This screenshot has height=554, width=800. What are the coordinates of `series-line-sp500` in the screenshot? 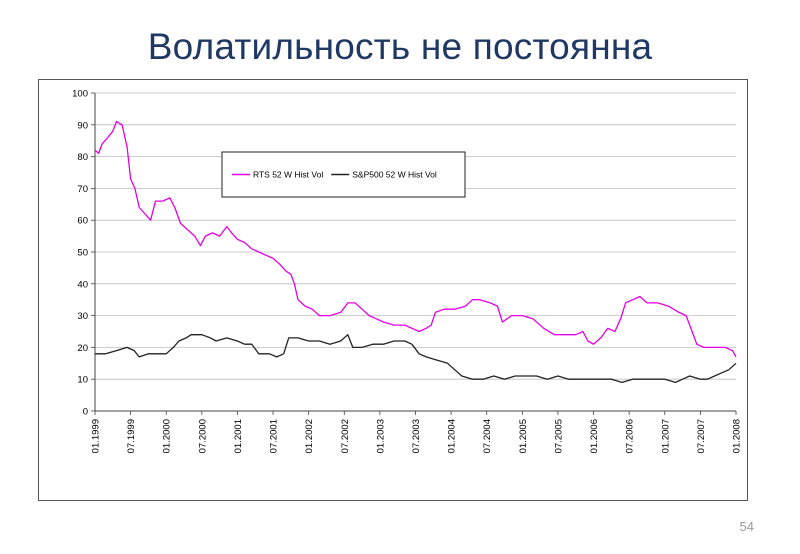 It's located at (416, 359).